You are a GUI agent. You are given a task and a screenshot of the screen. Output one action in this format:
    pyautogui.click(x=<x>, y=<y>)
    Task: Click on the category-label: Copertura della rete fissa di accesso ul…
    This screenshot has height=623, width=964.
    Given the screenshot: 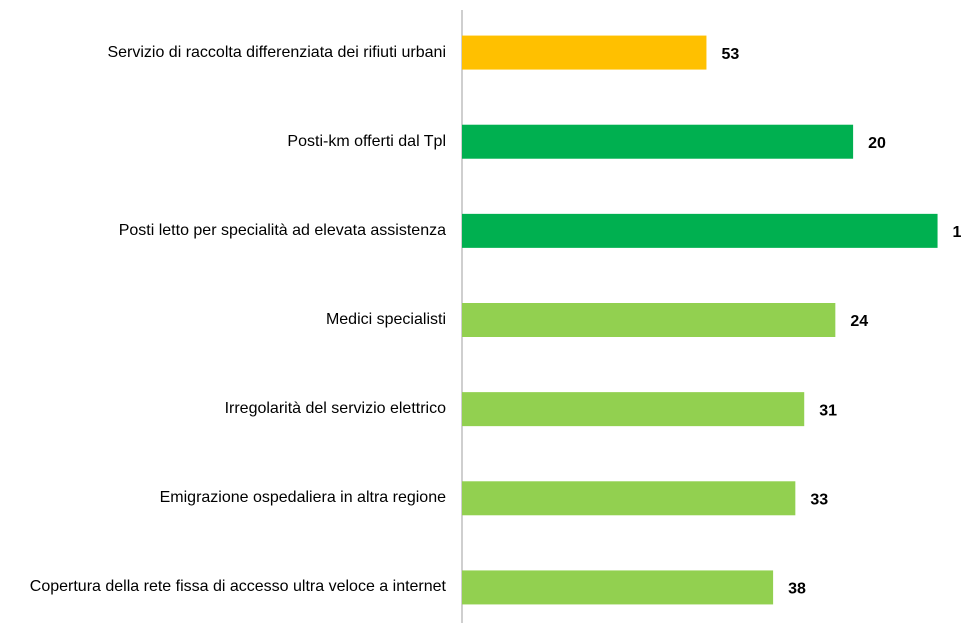 What is the action you would take?
    pyautogui.click(x=237, y=587)
    